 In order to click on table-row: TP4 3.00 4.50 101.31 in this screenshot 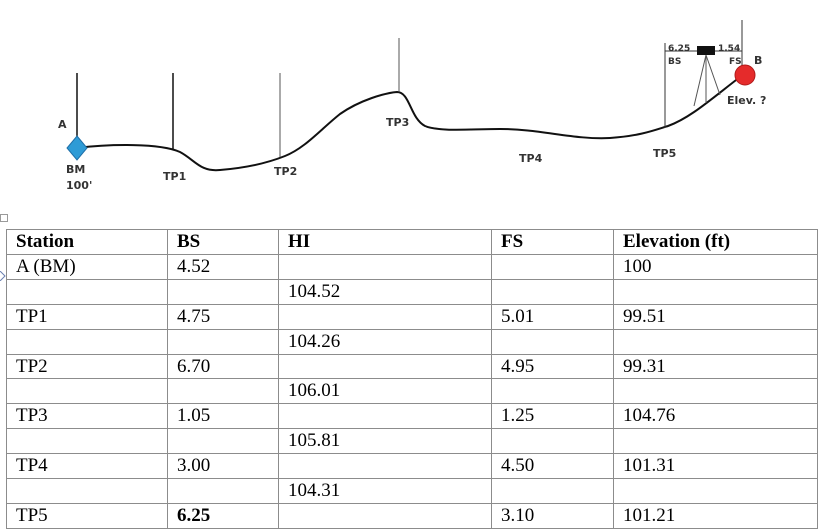, I will do `click(412, 466)`.